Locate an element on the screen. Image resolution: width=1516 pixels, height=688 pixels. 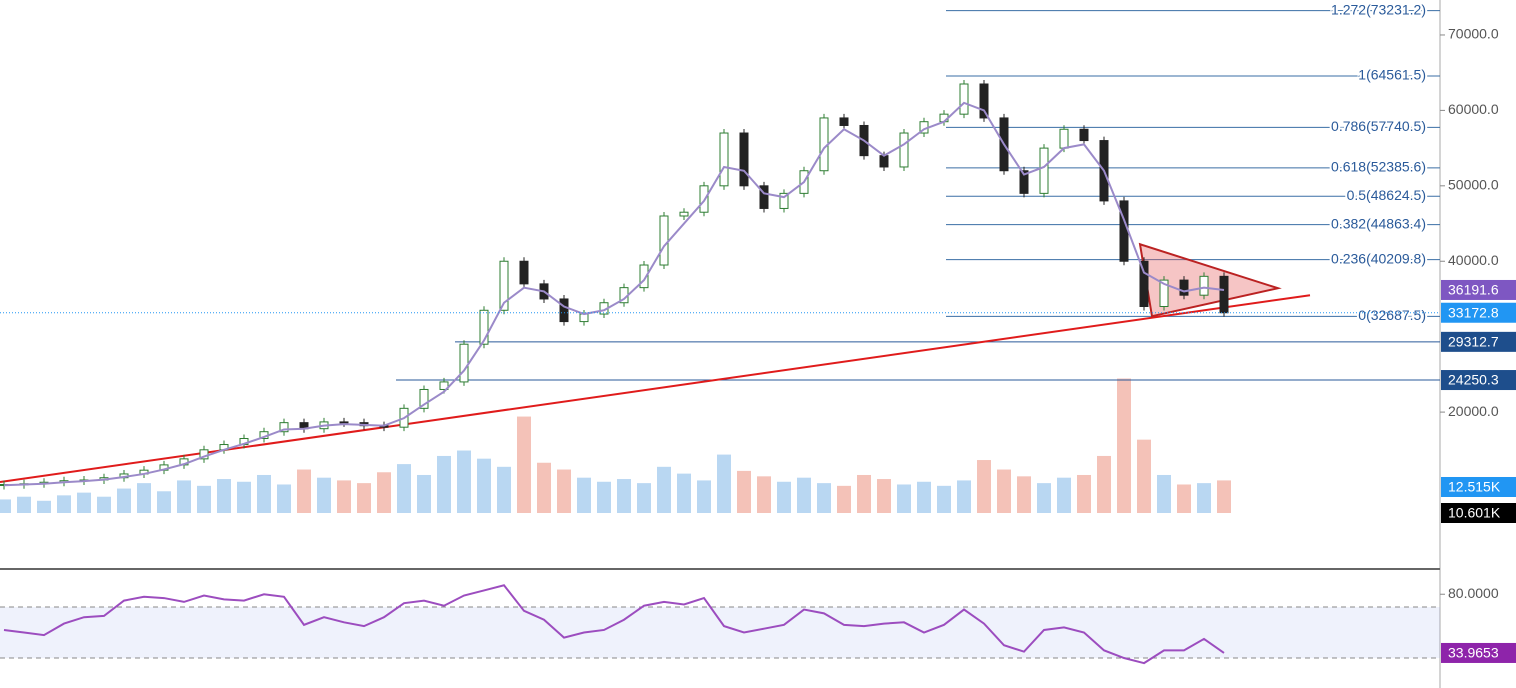
rsi-label-box is located at coordinates (1478, 652).